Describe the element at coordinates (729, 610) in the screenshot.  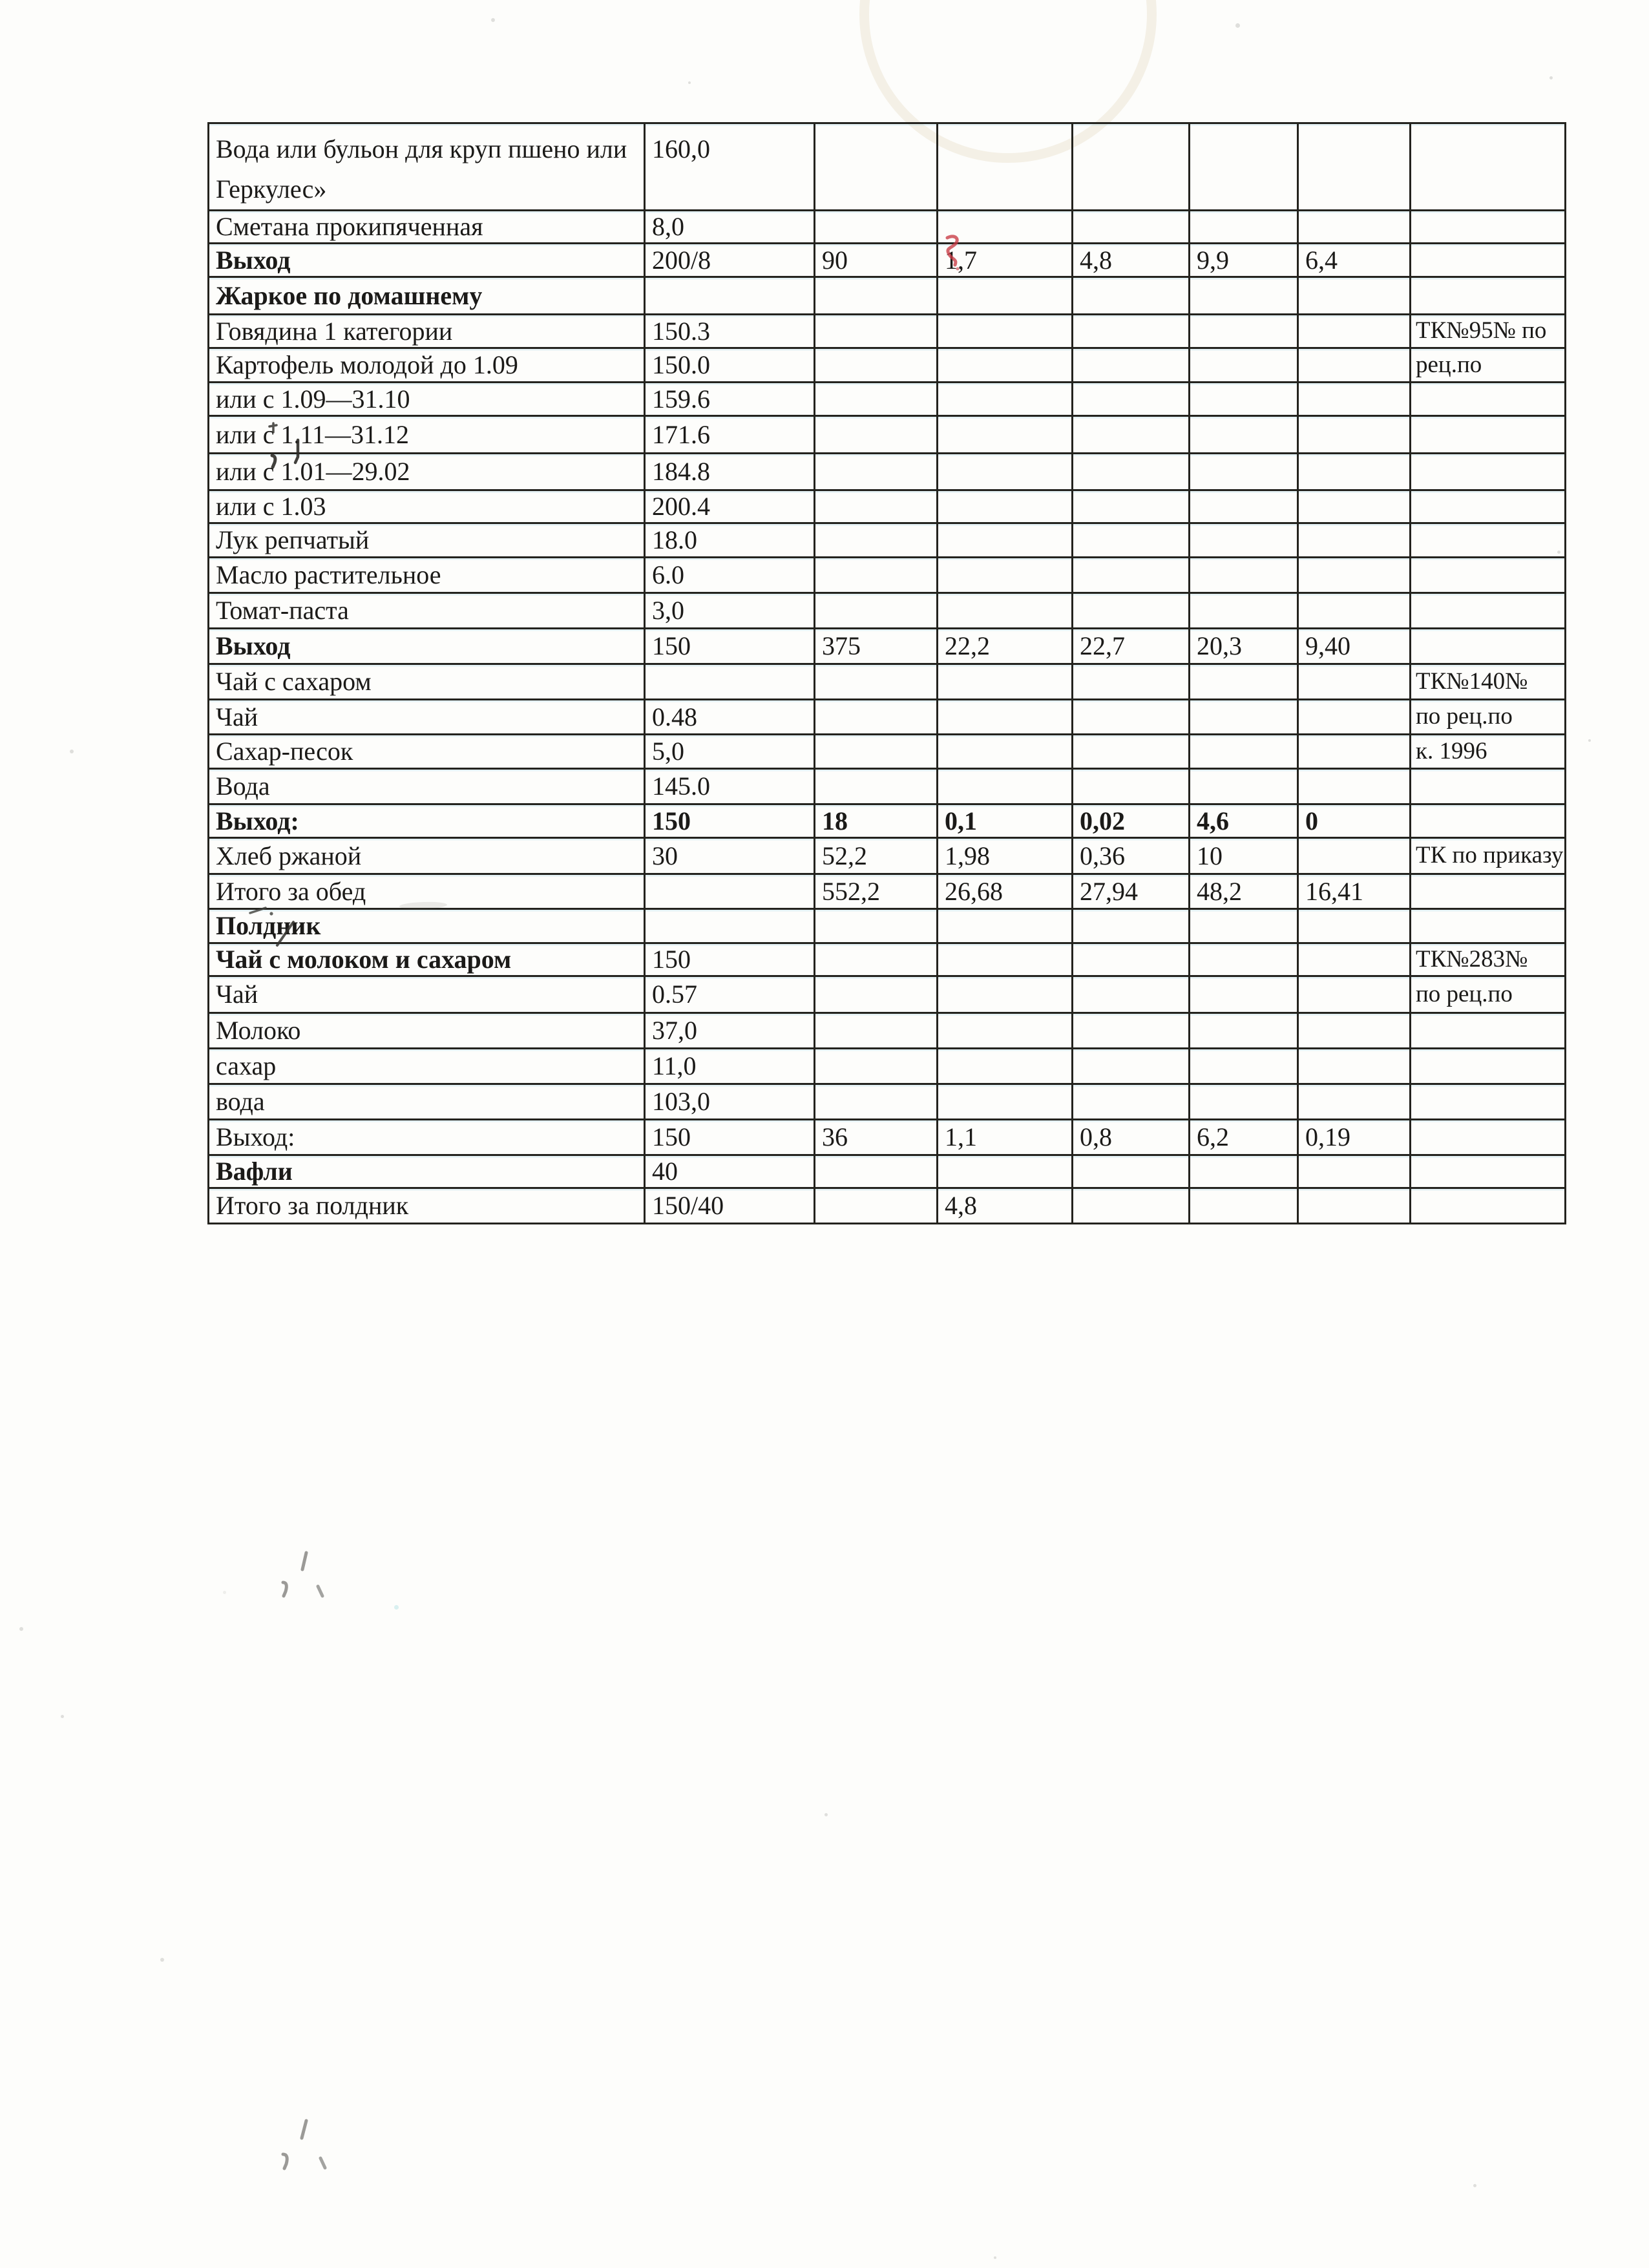
I see `table-cell: 3,0` at that location.